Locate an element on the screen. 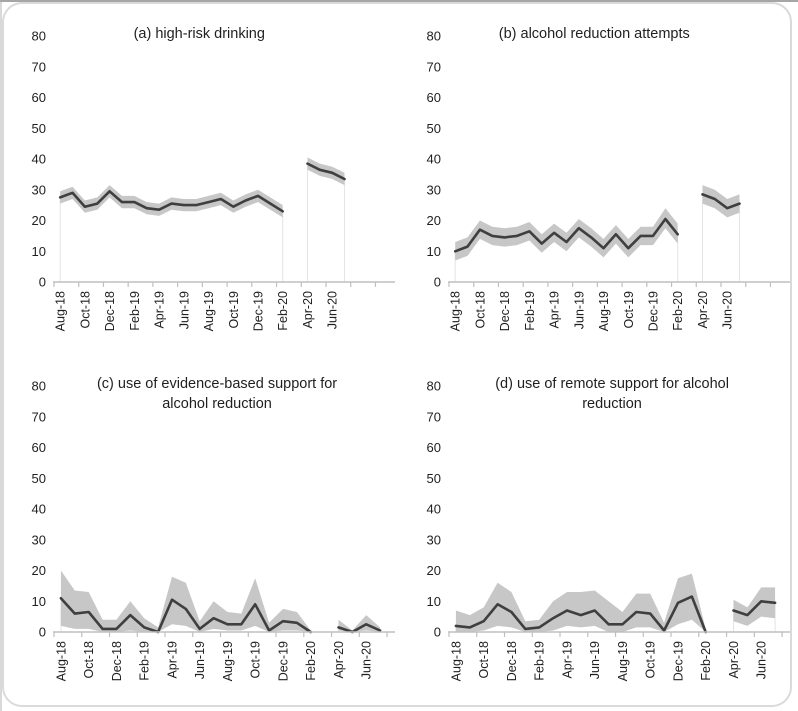 The image size is (798, 711). window-top-edge is located at coordinates (399, 1).